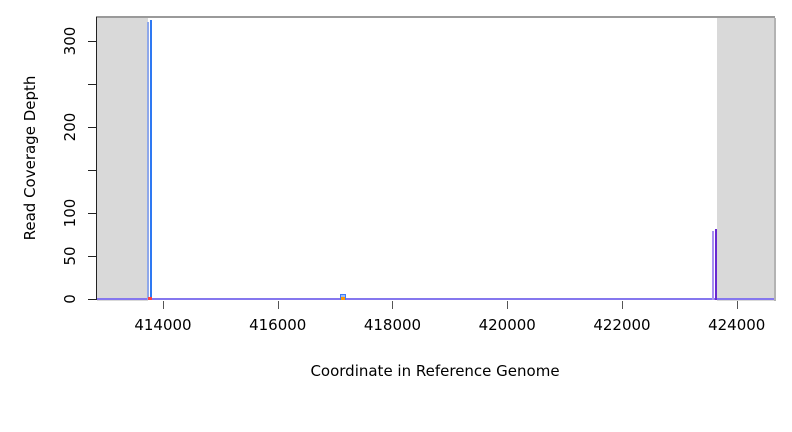 This screenshot has width=792, height=432. I want to click on y-axis-line, so click(96, 158).